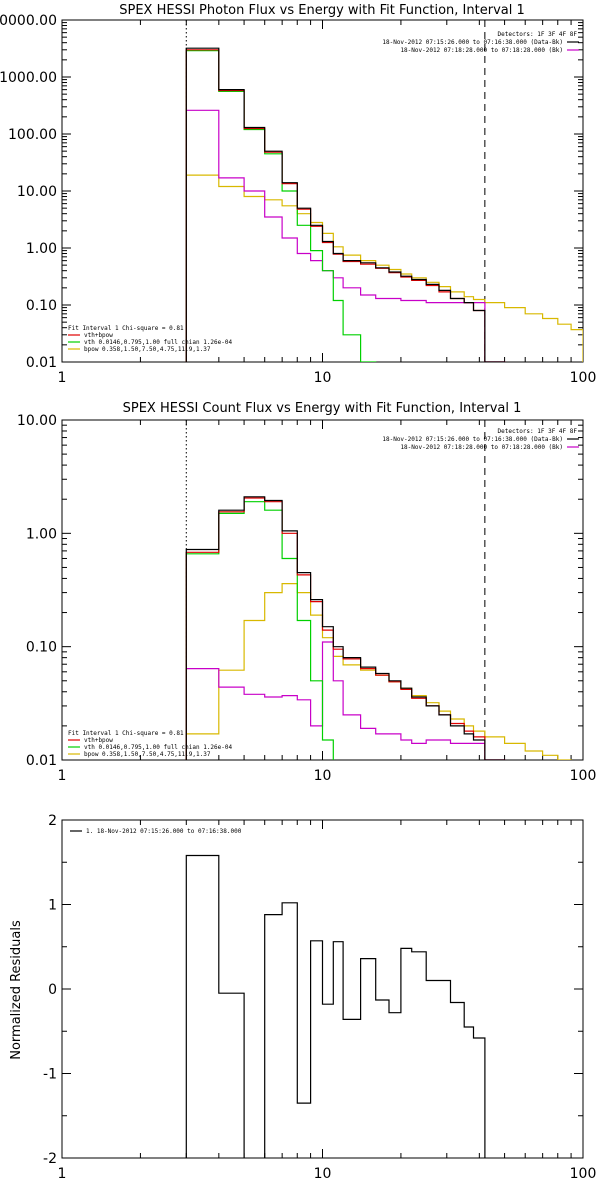 The height and width of the screenshot is (1200, 600). What do you see at coordinates (28, 21) in the screenshot?
I see `y-tick-label: 0000.00` at bounding box center [28, 21].